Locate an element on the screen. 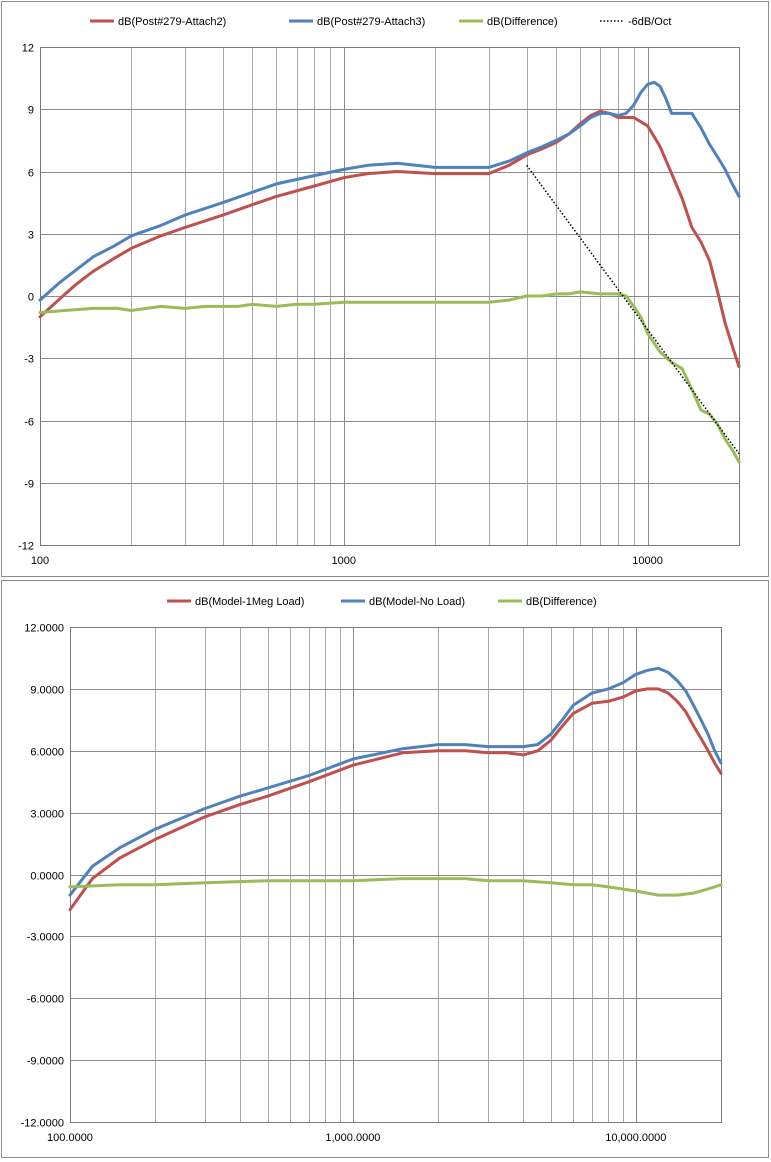  legend-label: dB(Post#279-Attach2) is located at coordinates (172, 22).